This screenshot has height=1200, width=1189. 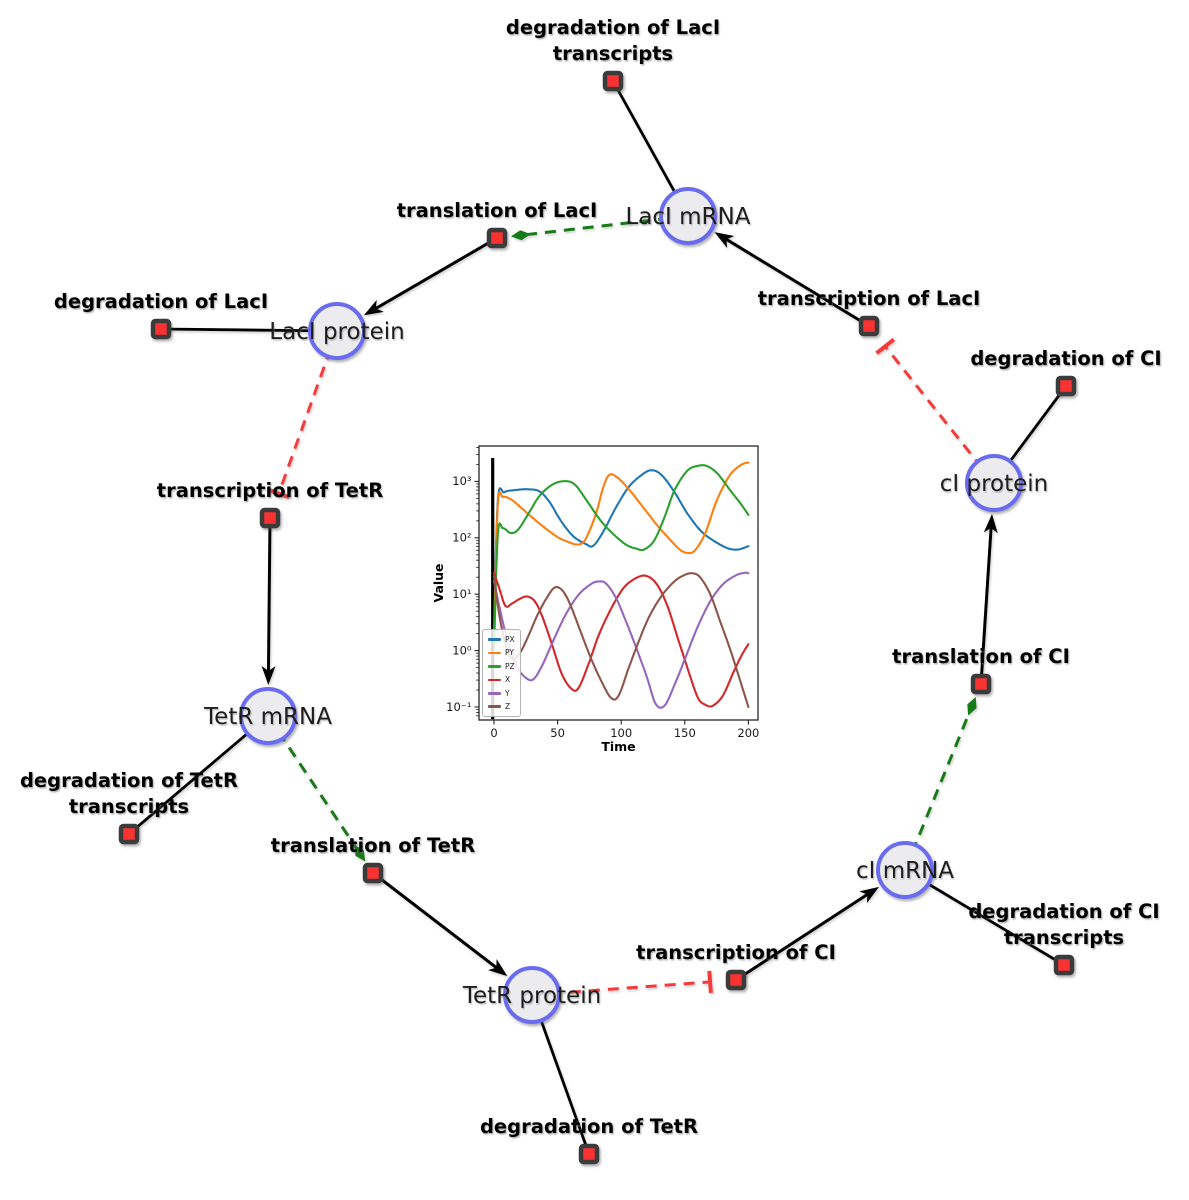 What do you see at coordinates (622, 983) in the screenshot?
I see `edge-inhibition-tetr-protein--transcription-ci` at bounding box center [622, 983].